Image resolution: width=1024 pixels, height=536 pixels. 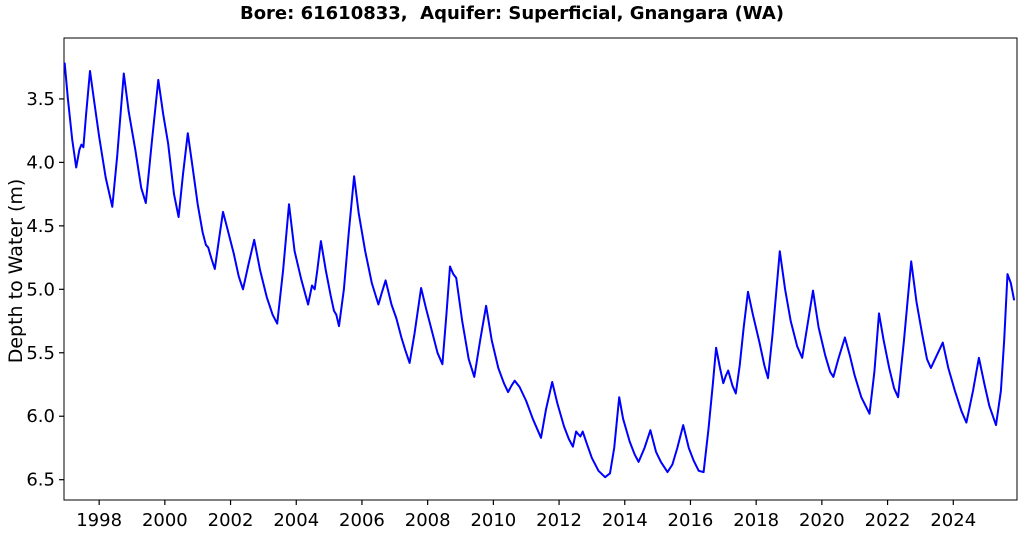 I want to click on x-tick-label: 2008, so click(x=428, y=520).